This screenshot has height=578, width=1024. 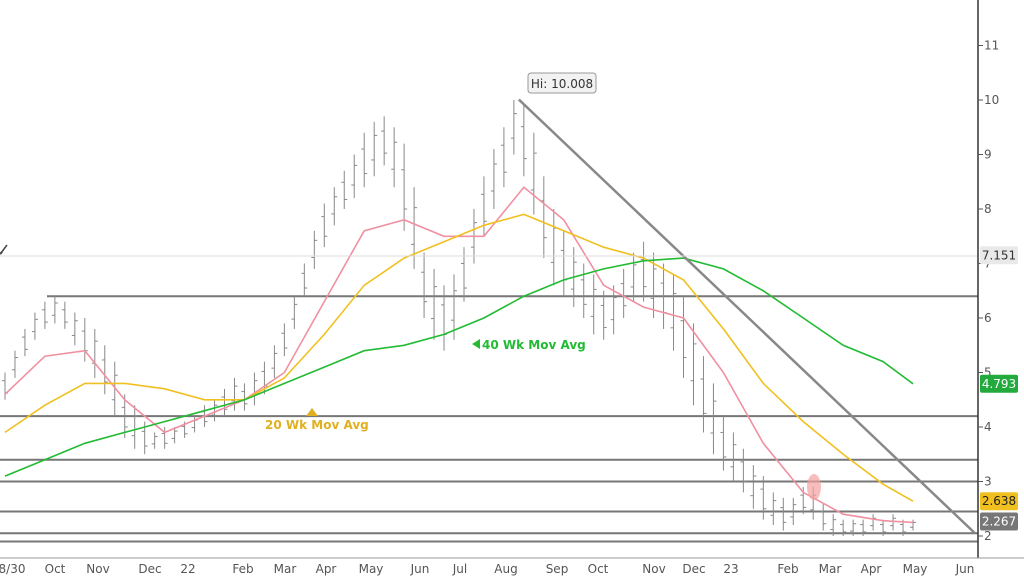 I want to click on x-tick-label: Sep, so click(x=557, y=569).